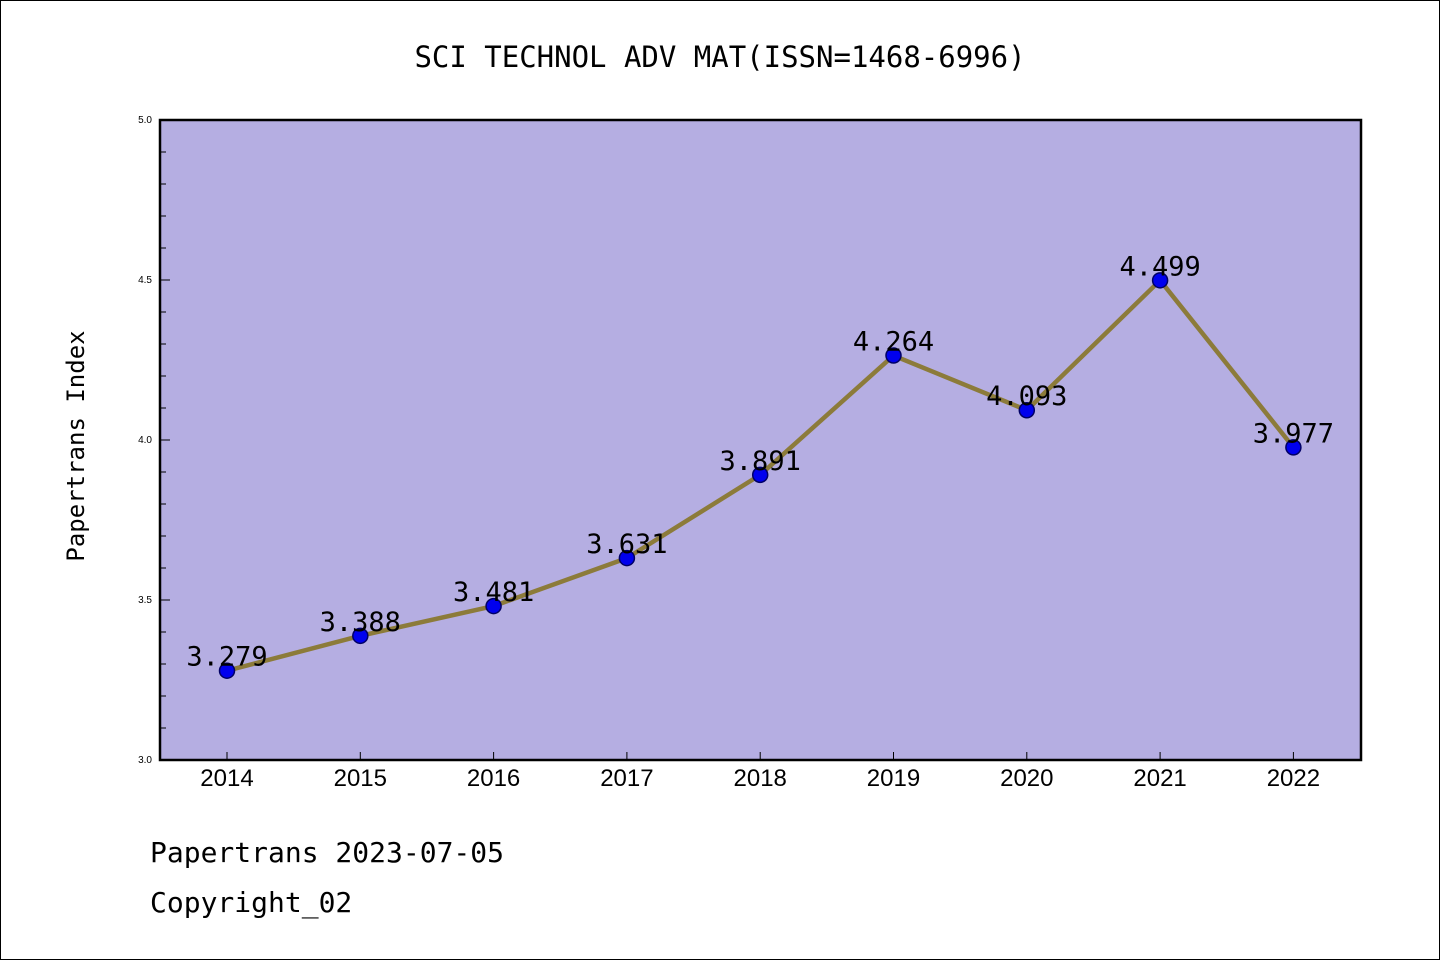 This screenshot has height=960, width=1440. What do you see at coordinates (1159, 778) in the screenshot?
I see `x-tick-label: 2021` at bounding box center [1159, 778].